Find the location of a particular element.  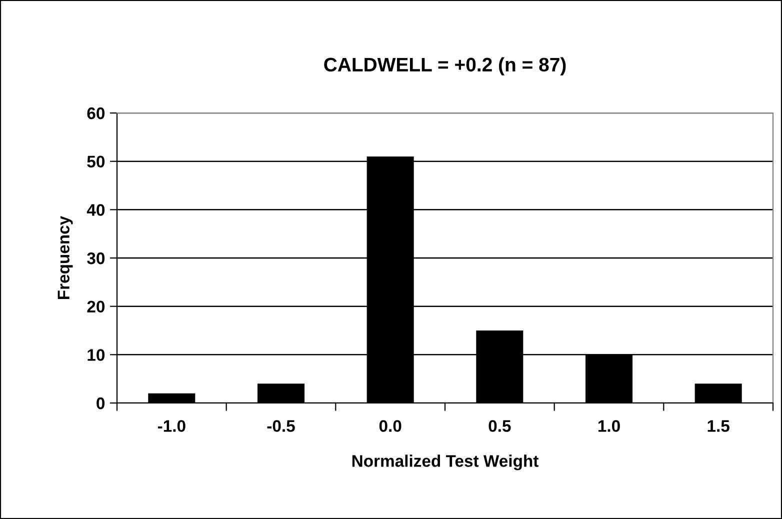

y-axis-title: Frequency is located at coordinates (65, 258).